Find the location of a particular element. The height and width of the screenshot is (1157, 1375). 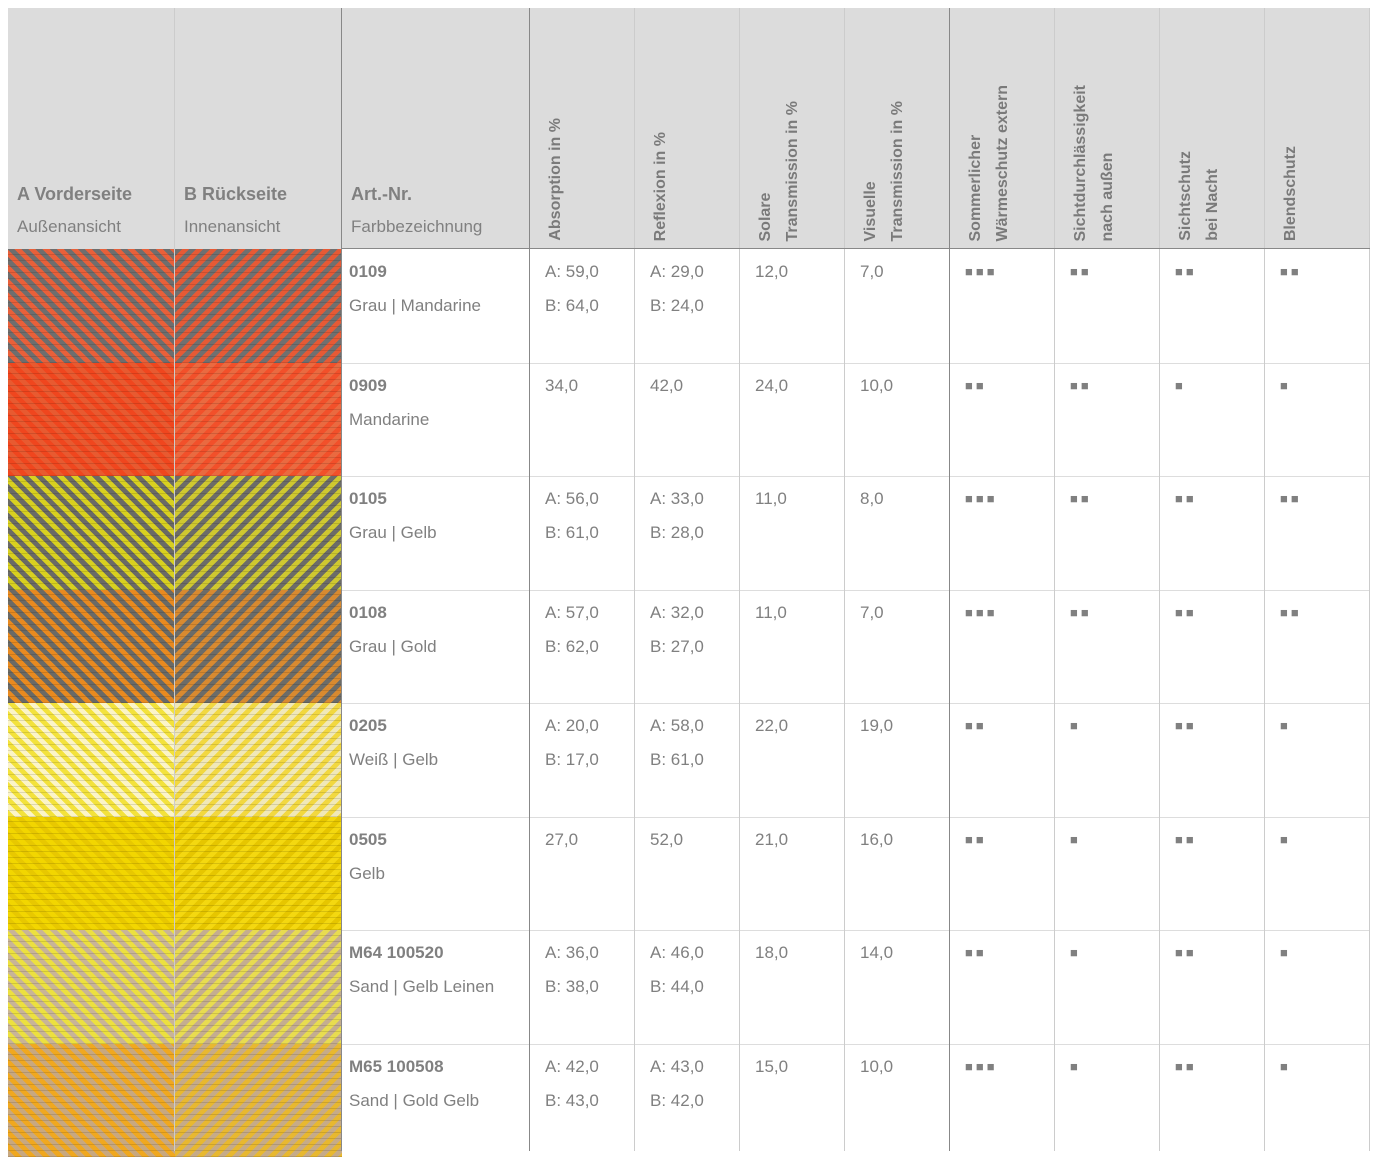

article-number: 0105 is located at coordinates (368, 499).